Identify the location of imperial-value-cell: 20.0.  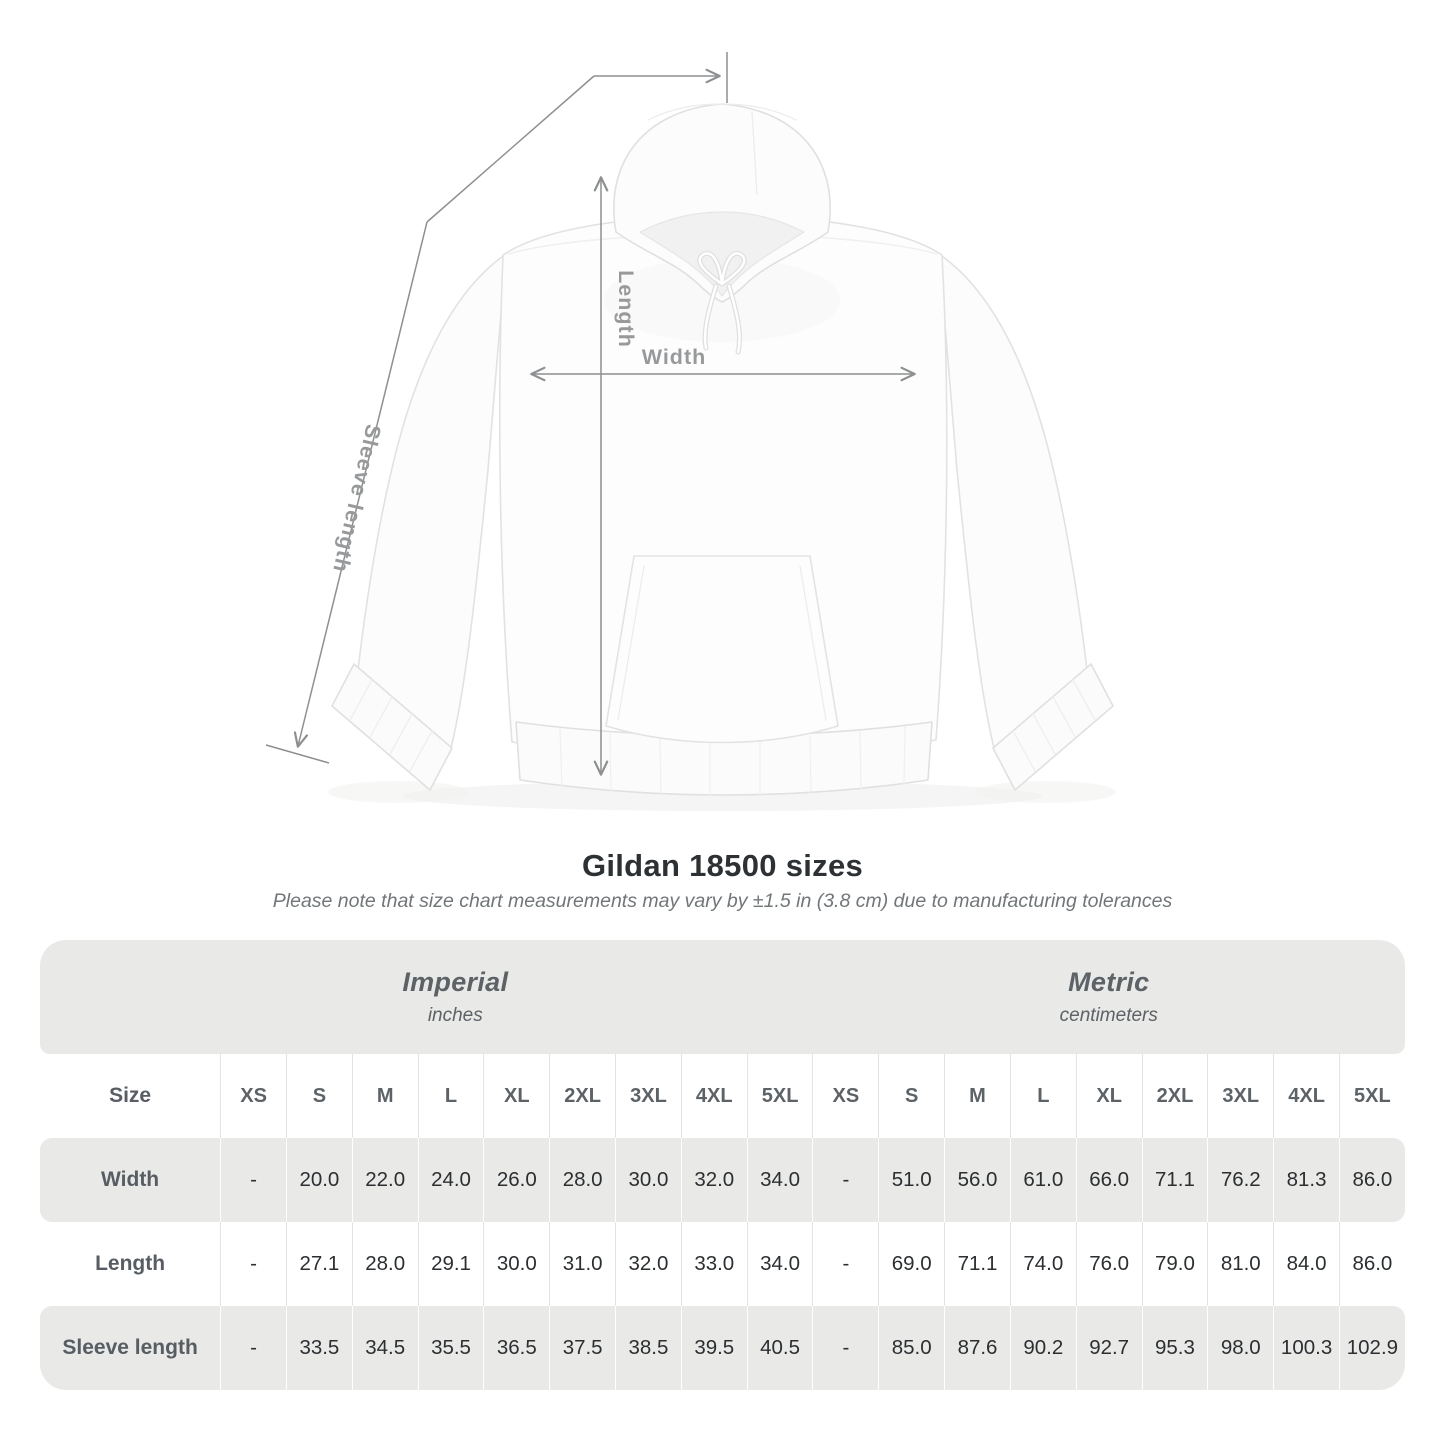
(318, 1180).